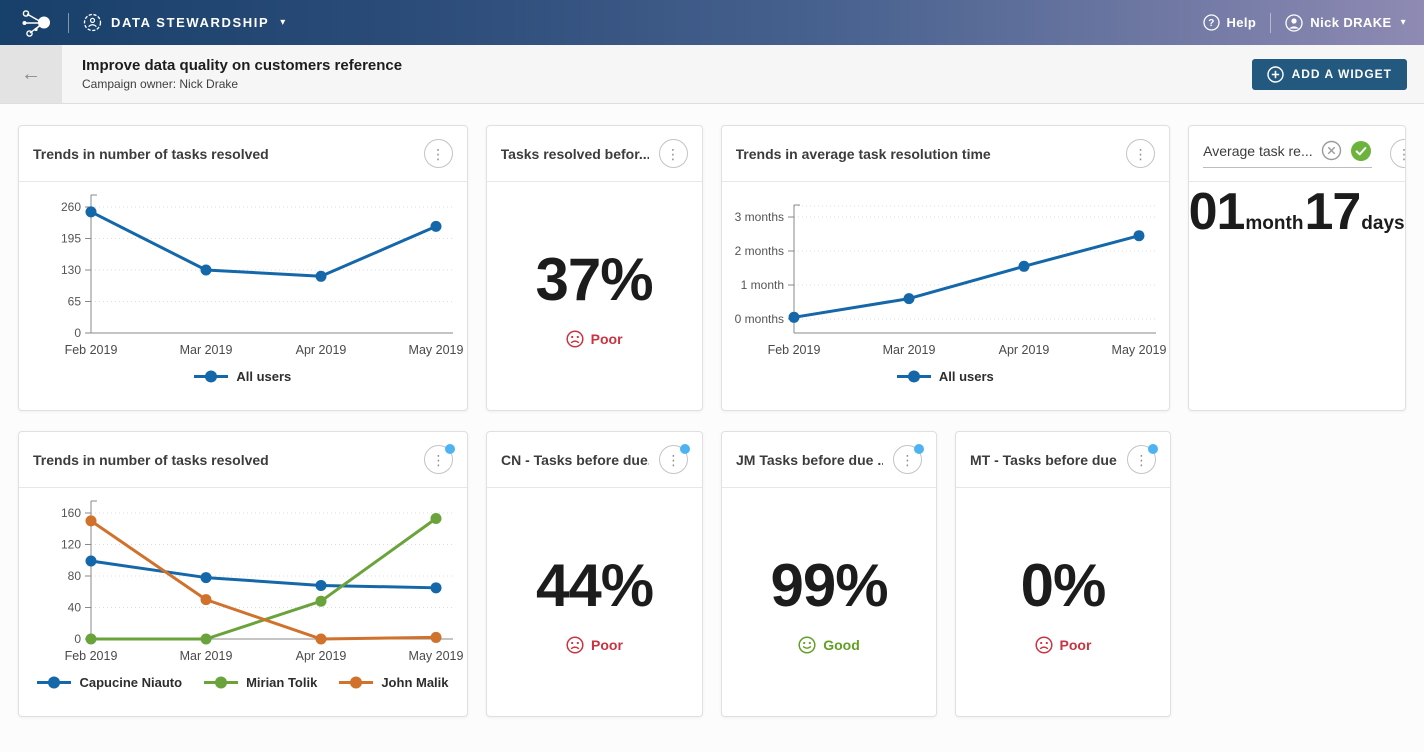 The image size is (1424, 752). I want to click on widget-jm-tasks-before-due: JM Tasks before due ... ⋮ 99% Good, so click(829, 574).